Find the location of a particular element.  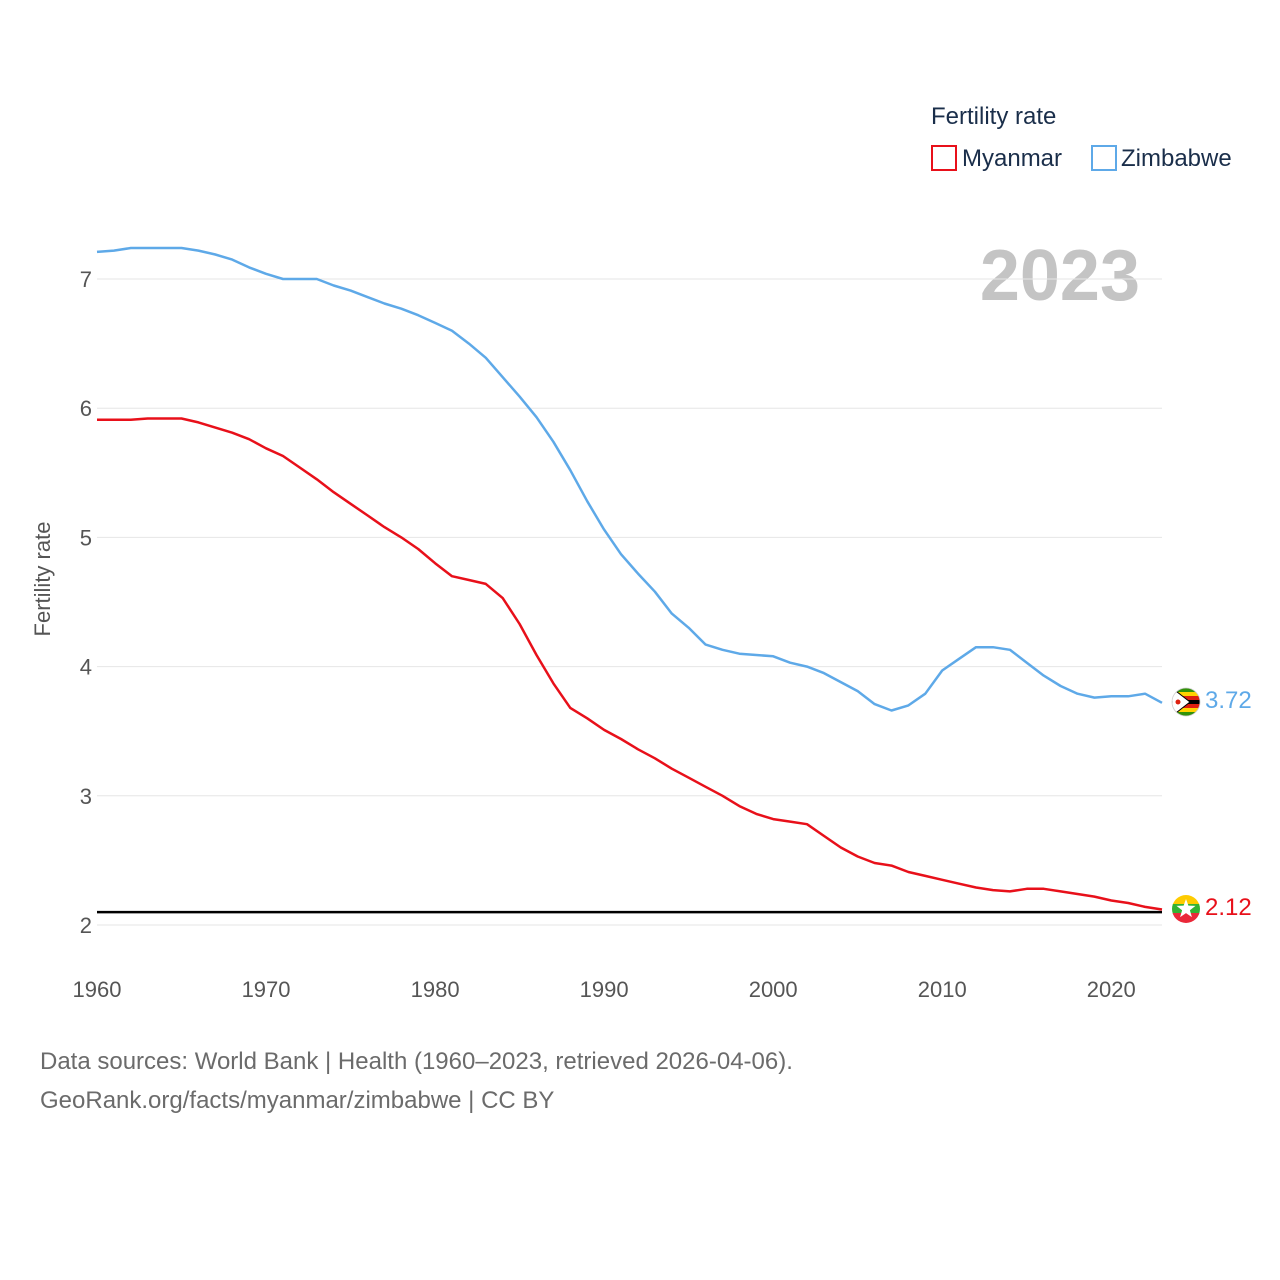

y-tick-label: 4 is located at coordinates (86, 667).